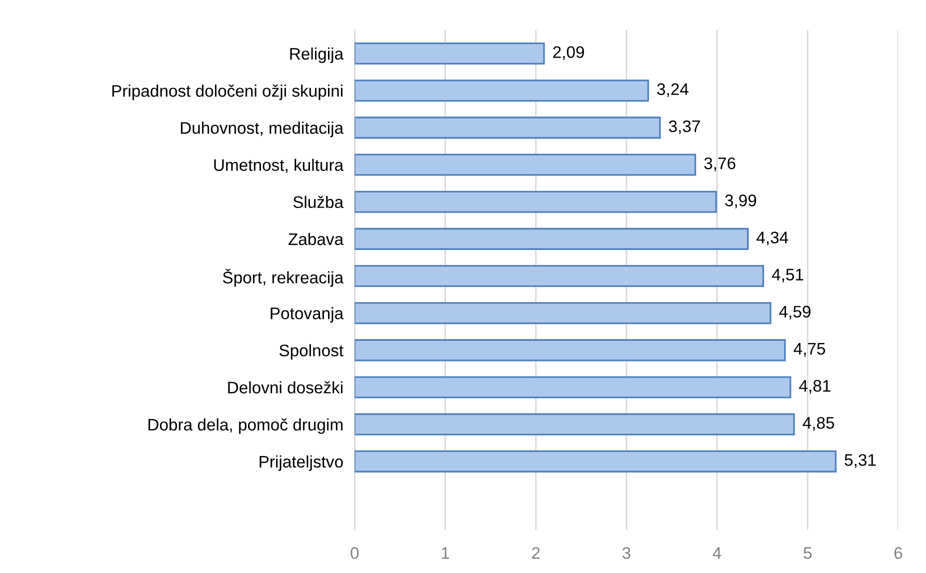 This screenshot has height=573, width=926. I want to click on y-tick-label: Religija, so click(317, 55).